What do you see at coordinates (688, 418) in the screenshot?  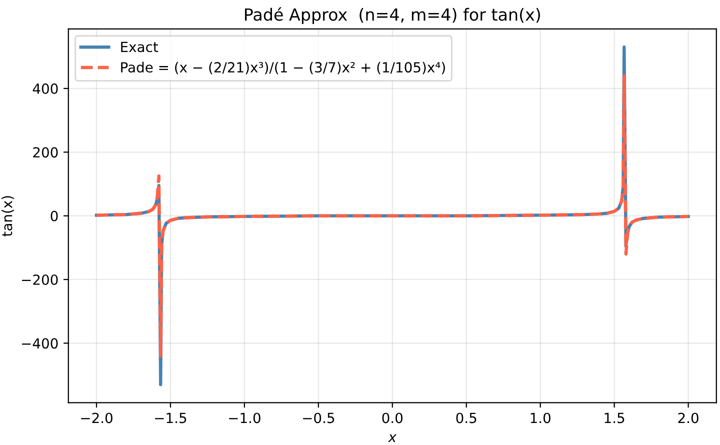 I see `x-tick-label: 2.0` at bounding box center [688, 418].